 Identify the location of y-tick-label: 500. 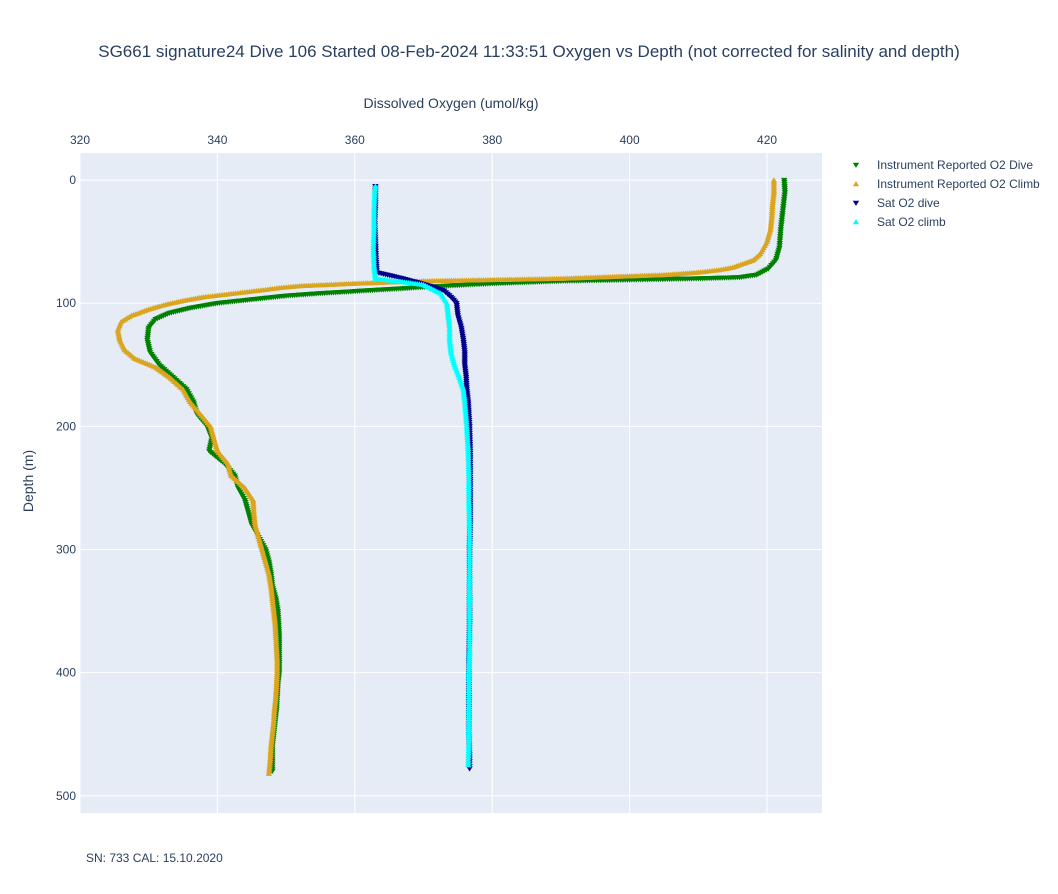
(66, 796).